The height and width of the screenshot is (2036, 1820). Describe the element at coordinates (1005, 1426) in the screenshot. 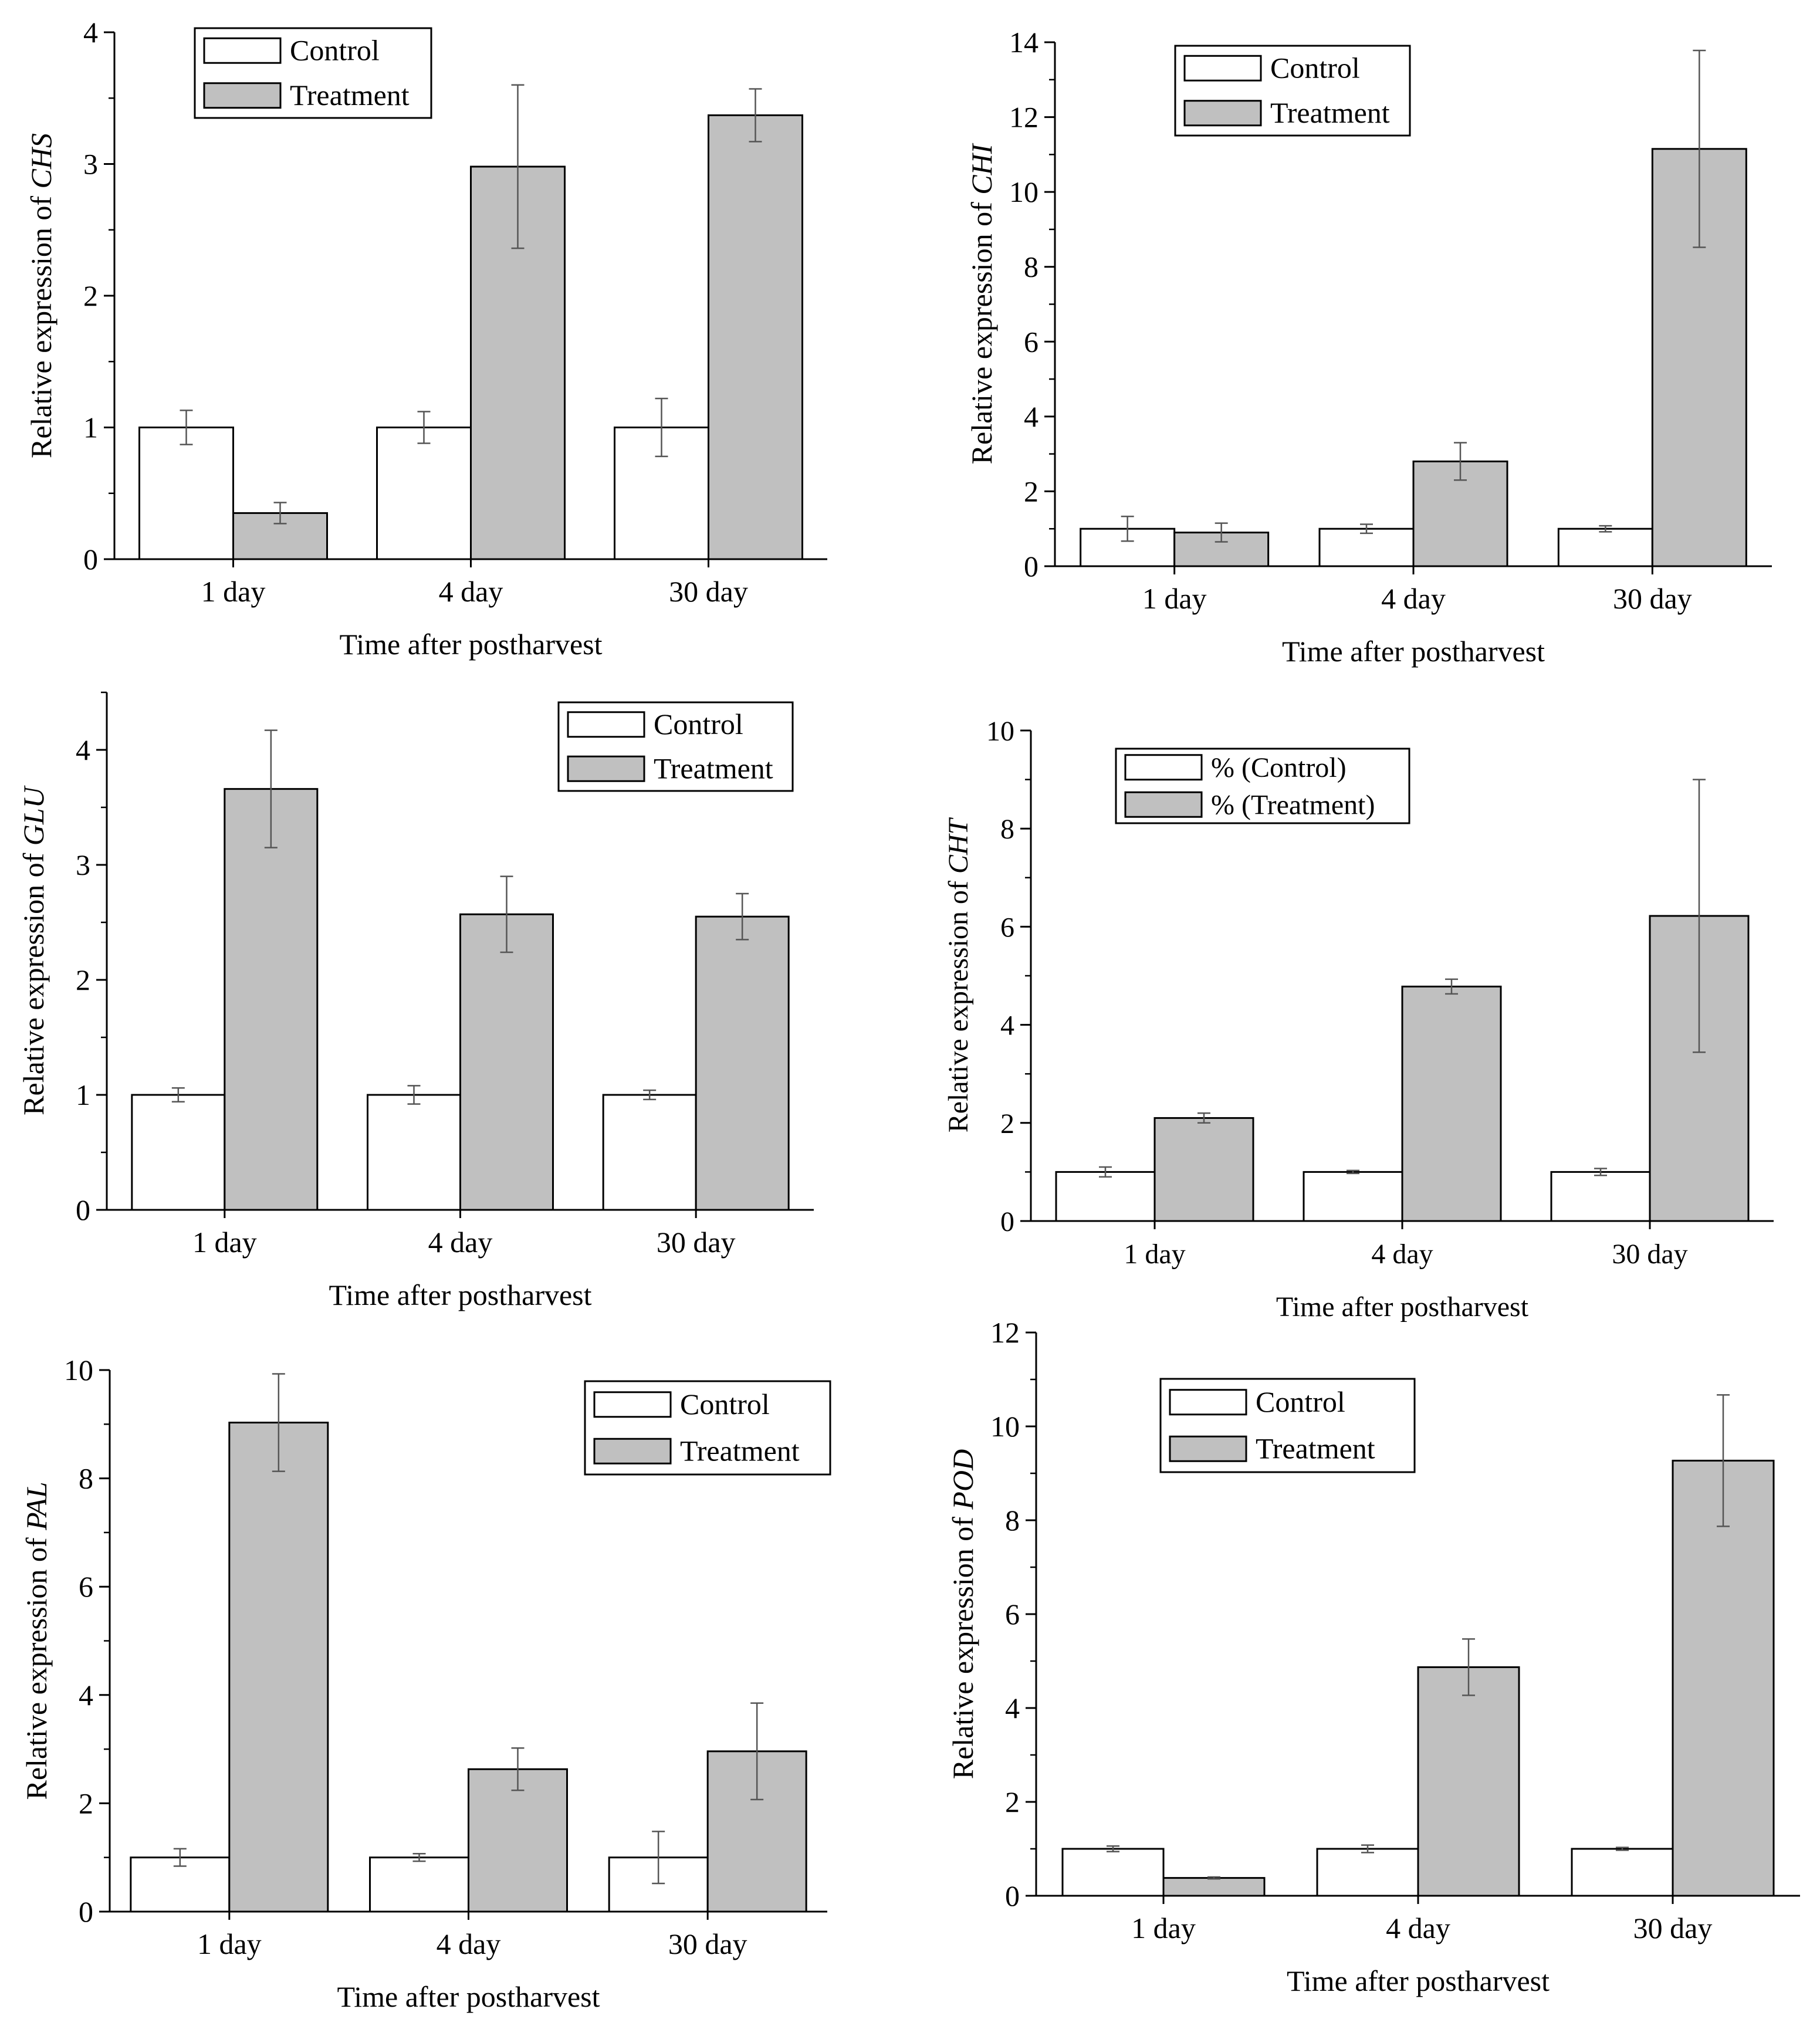

I see `y-tick-label: 10` at that location.